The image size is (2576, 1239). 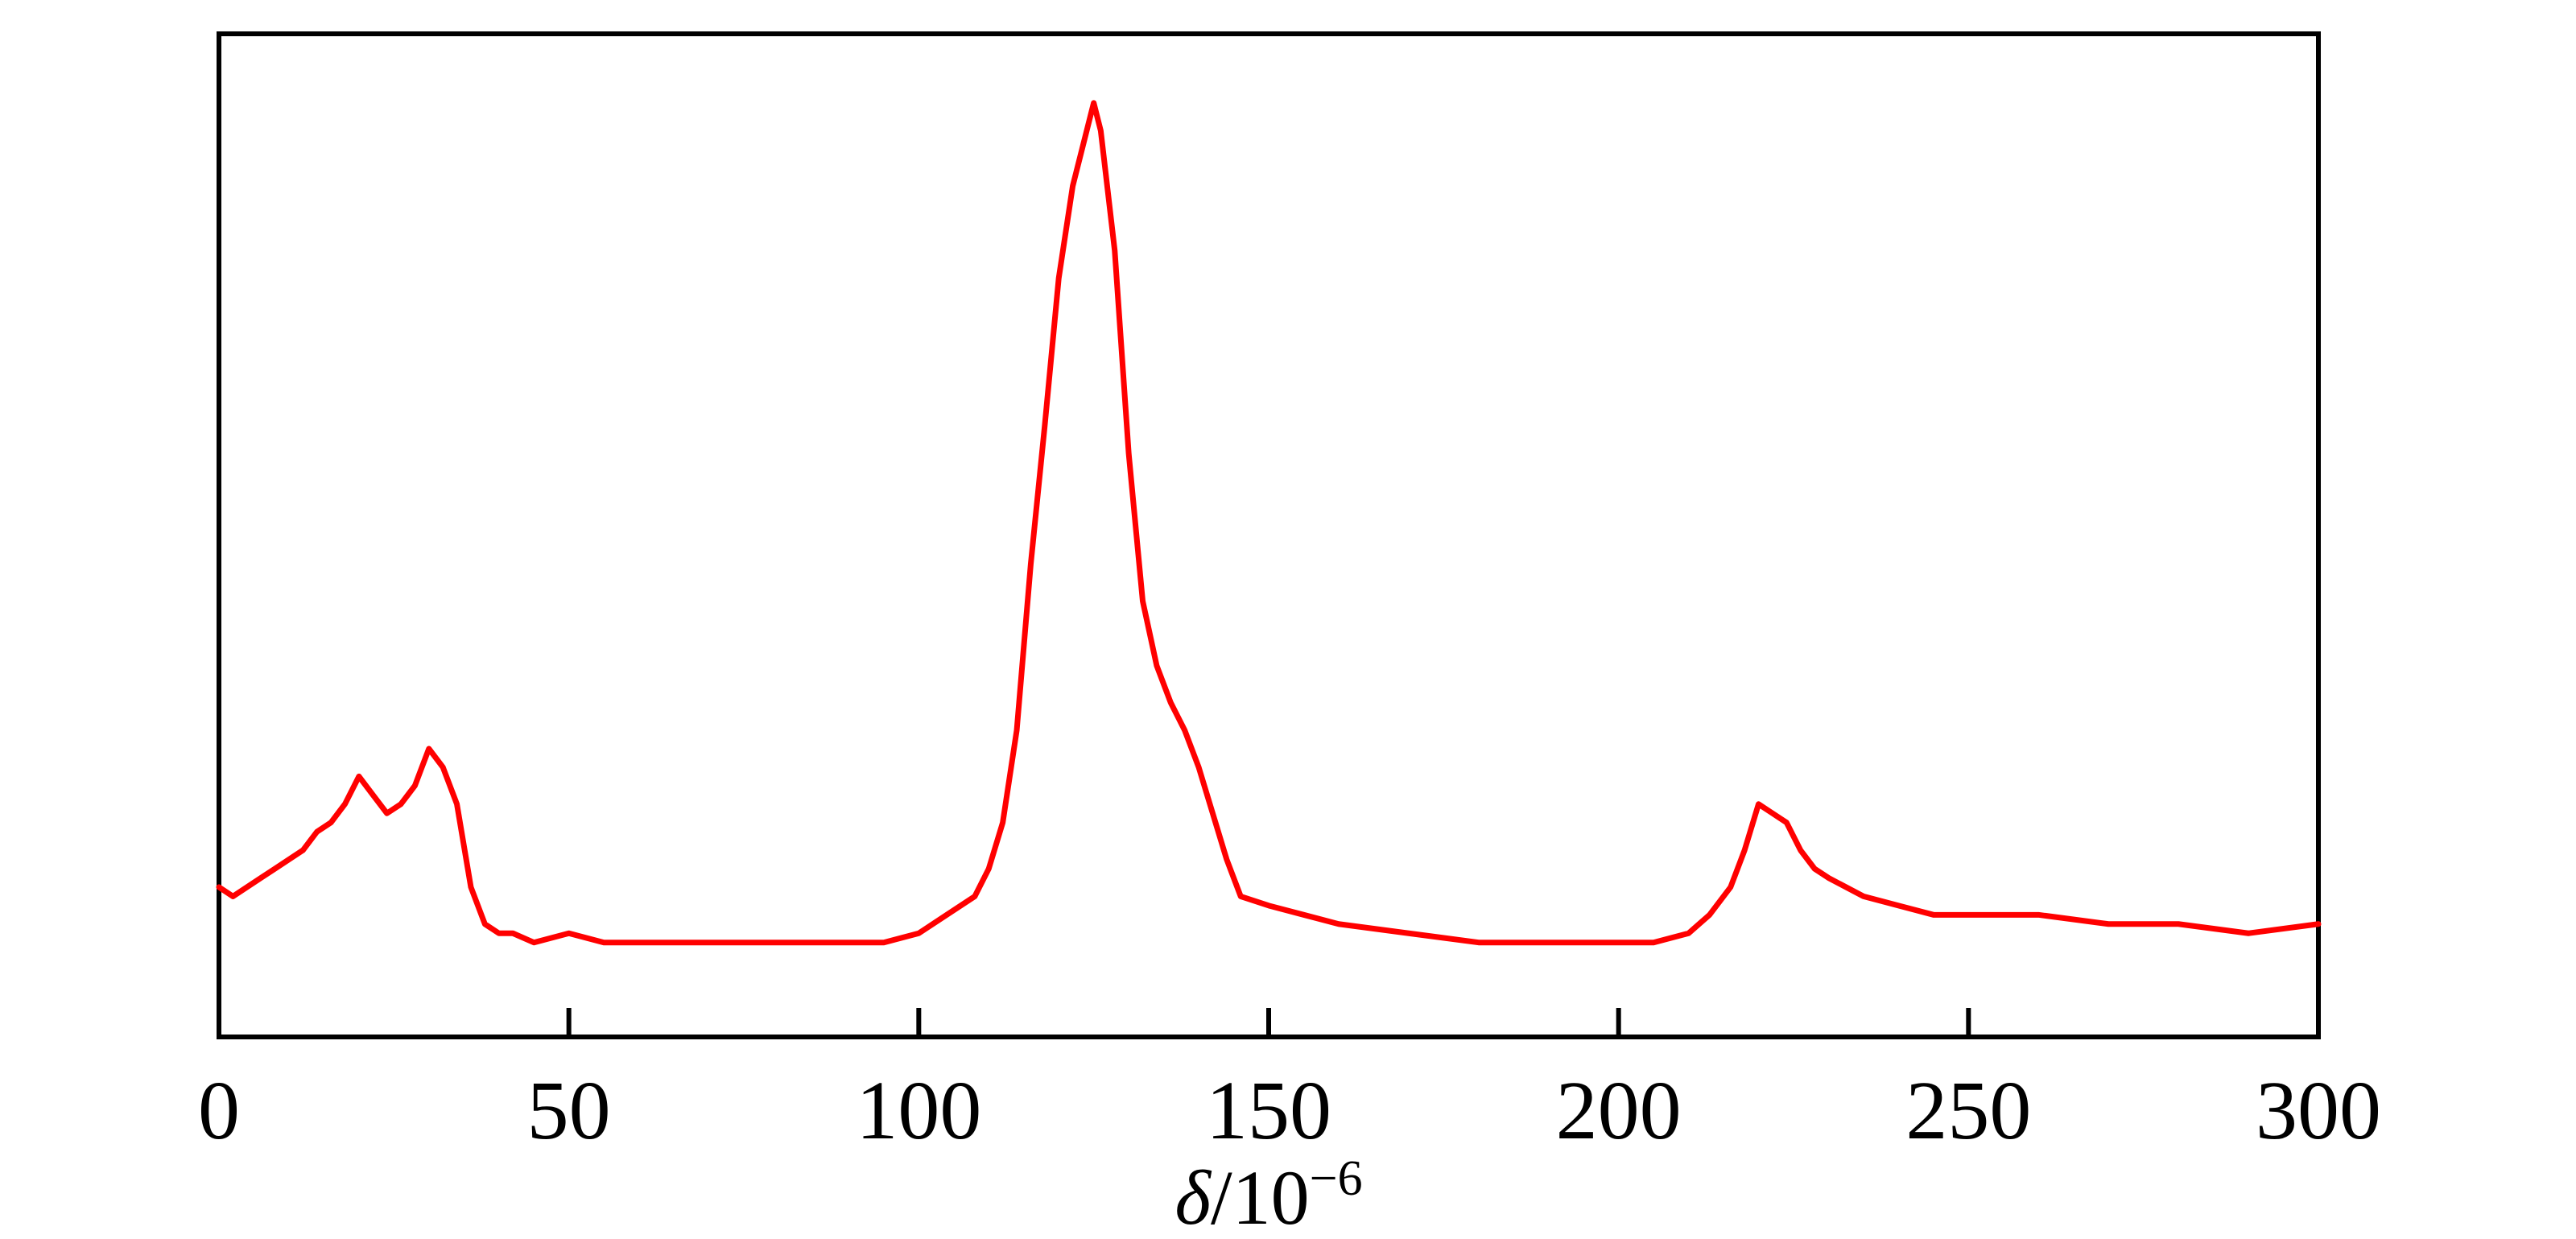 What do you see at coordinates (1260, 1194) in the screenshot?
I see `x-axis-title-unit: /10` at bounding box center [1260, 1194].